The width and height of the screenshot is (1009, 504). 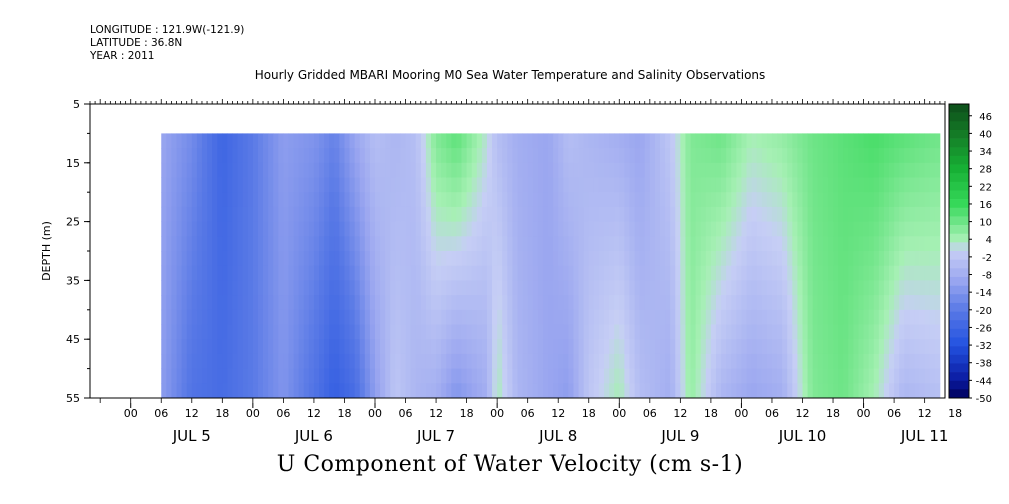 What do you see at coordinates (191, 436) in the screenshot?
I see `x-day-label: JUL 5` at bounding box center [191, 436].